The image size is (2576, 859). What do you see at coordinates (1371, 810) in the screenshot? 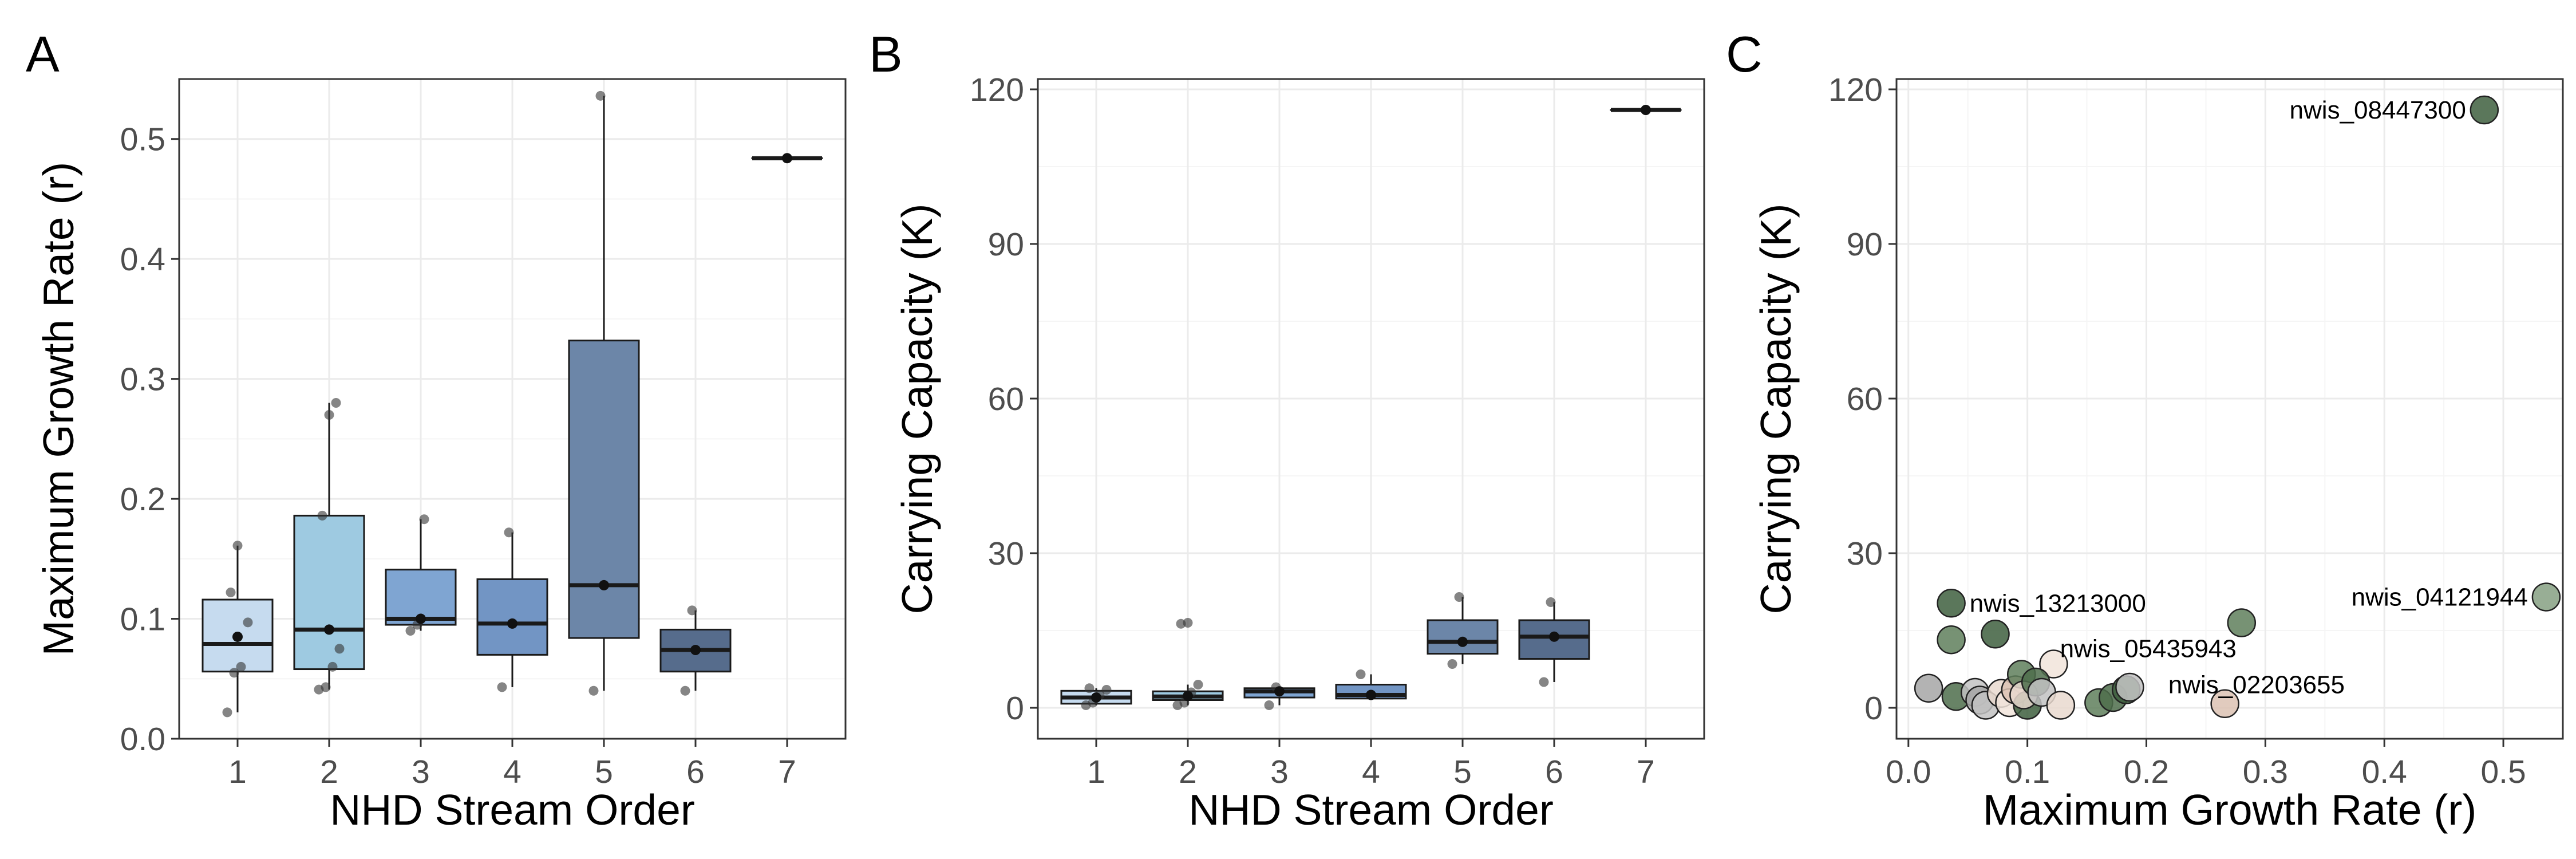
I see `x-axis-title: NHD Stream Order` at bounding box center [1371, 810].